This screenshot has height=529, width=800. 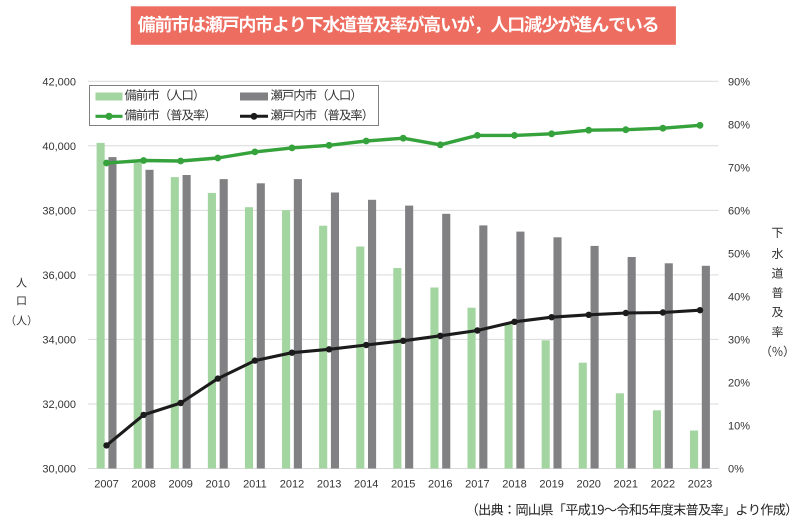 I want to click on svg-text: 30%, so click(x=739, y=340).